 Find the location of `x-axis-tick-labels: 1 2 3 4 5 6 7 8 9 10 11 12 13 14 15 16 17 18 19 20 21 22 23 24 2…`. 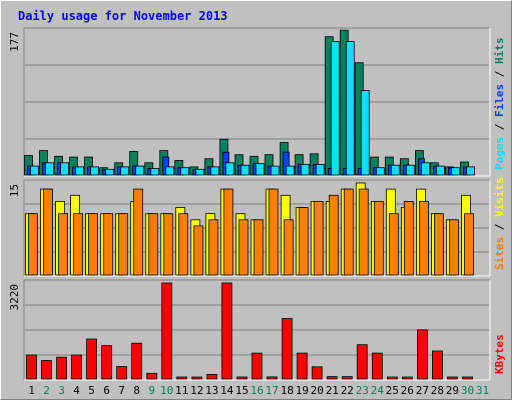

x-axis-tick-labels: 1 2 3 4 5 6 7 8 9 10 11 12 13 14 15 16 17 18 19 20 21 22 23 24 2… is located at coordinates (258, 390).